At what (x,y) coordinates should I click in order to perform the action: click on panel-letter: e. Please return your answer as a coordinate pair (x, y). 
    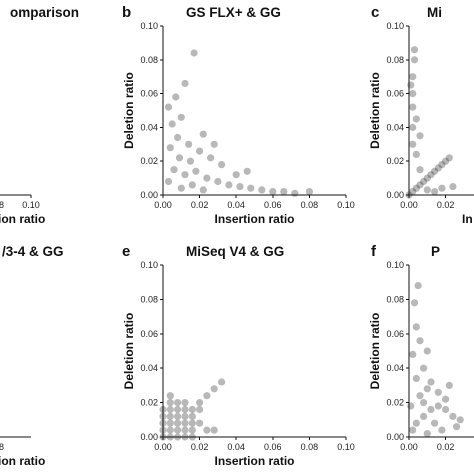
    Looking at the image, I should click on (126, 251).